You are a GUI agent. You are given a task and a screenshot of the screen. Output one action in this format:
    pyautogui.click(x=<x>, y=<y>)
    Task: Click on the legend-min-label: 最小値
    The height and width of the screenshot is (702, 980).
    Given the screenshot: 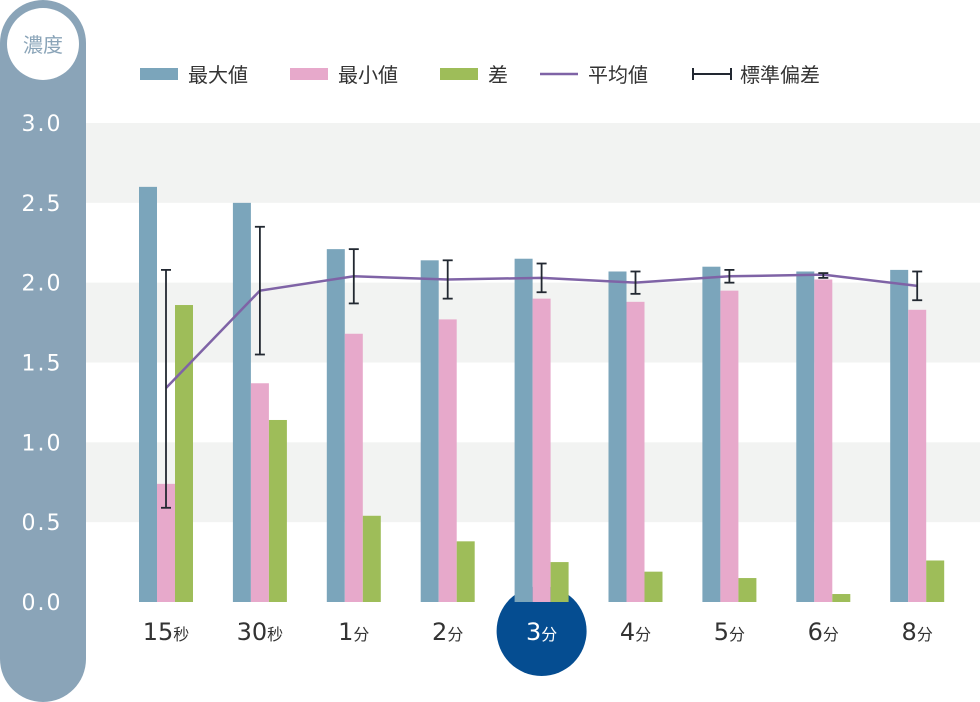 What is the action you would take?
    pyautogui.click(x=368, y=75)
    